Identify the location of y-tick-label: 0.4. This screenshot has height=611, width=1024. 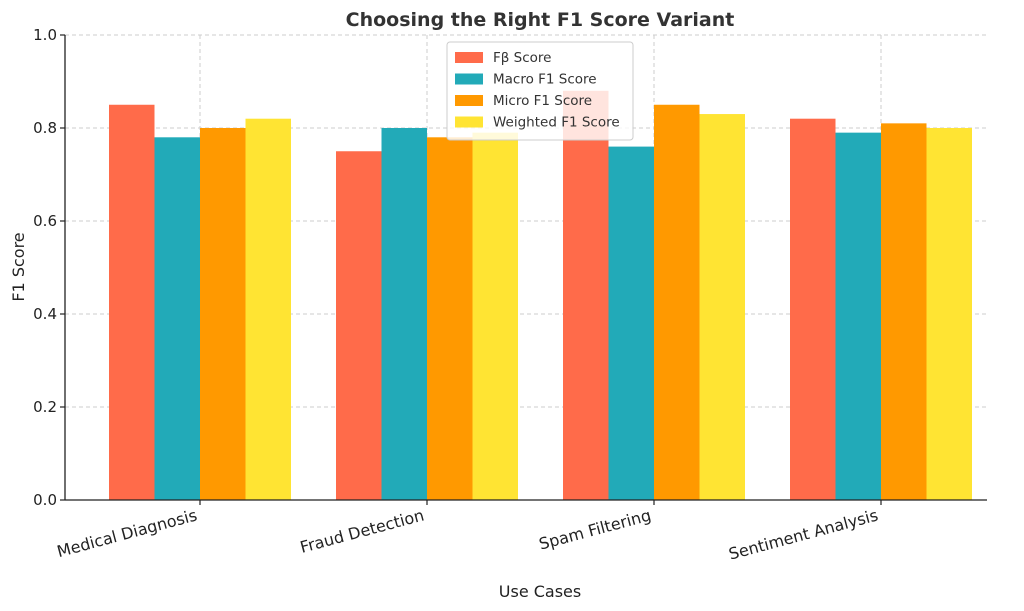
(45, 314).